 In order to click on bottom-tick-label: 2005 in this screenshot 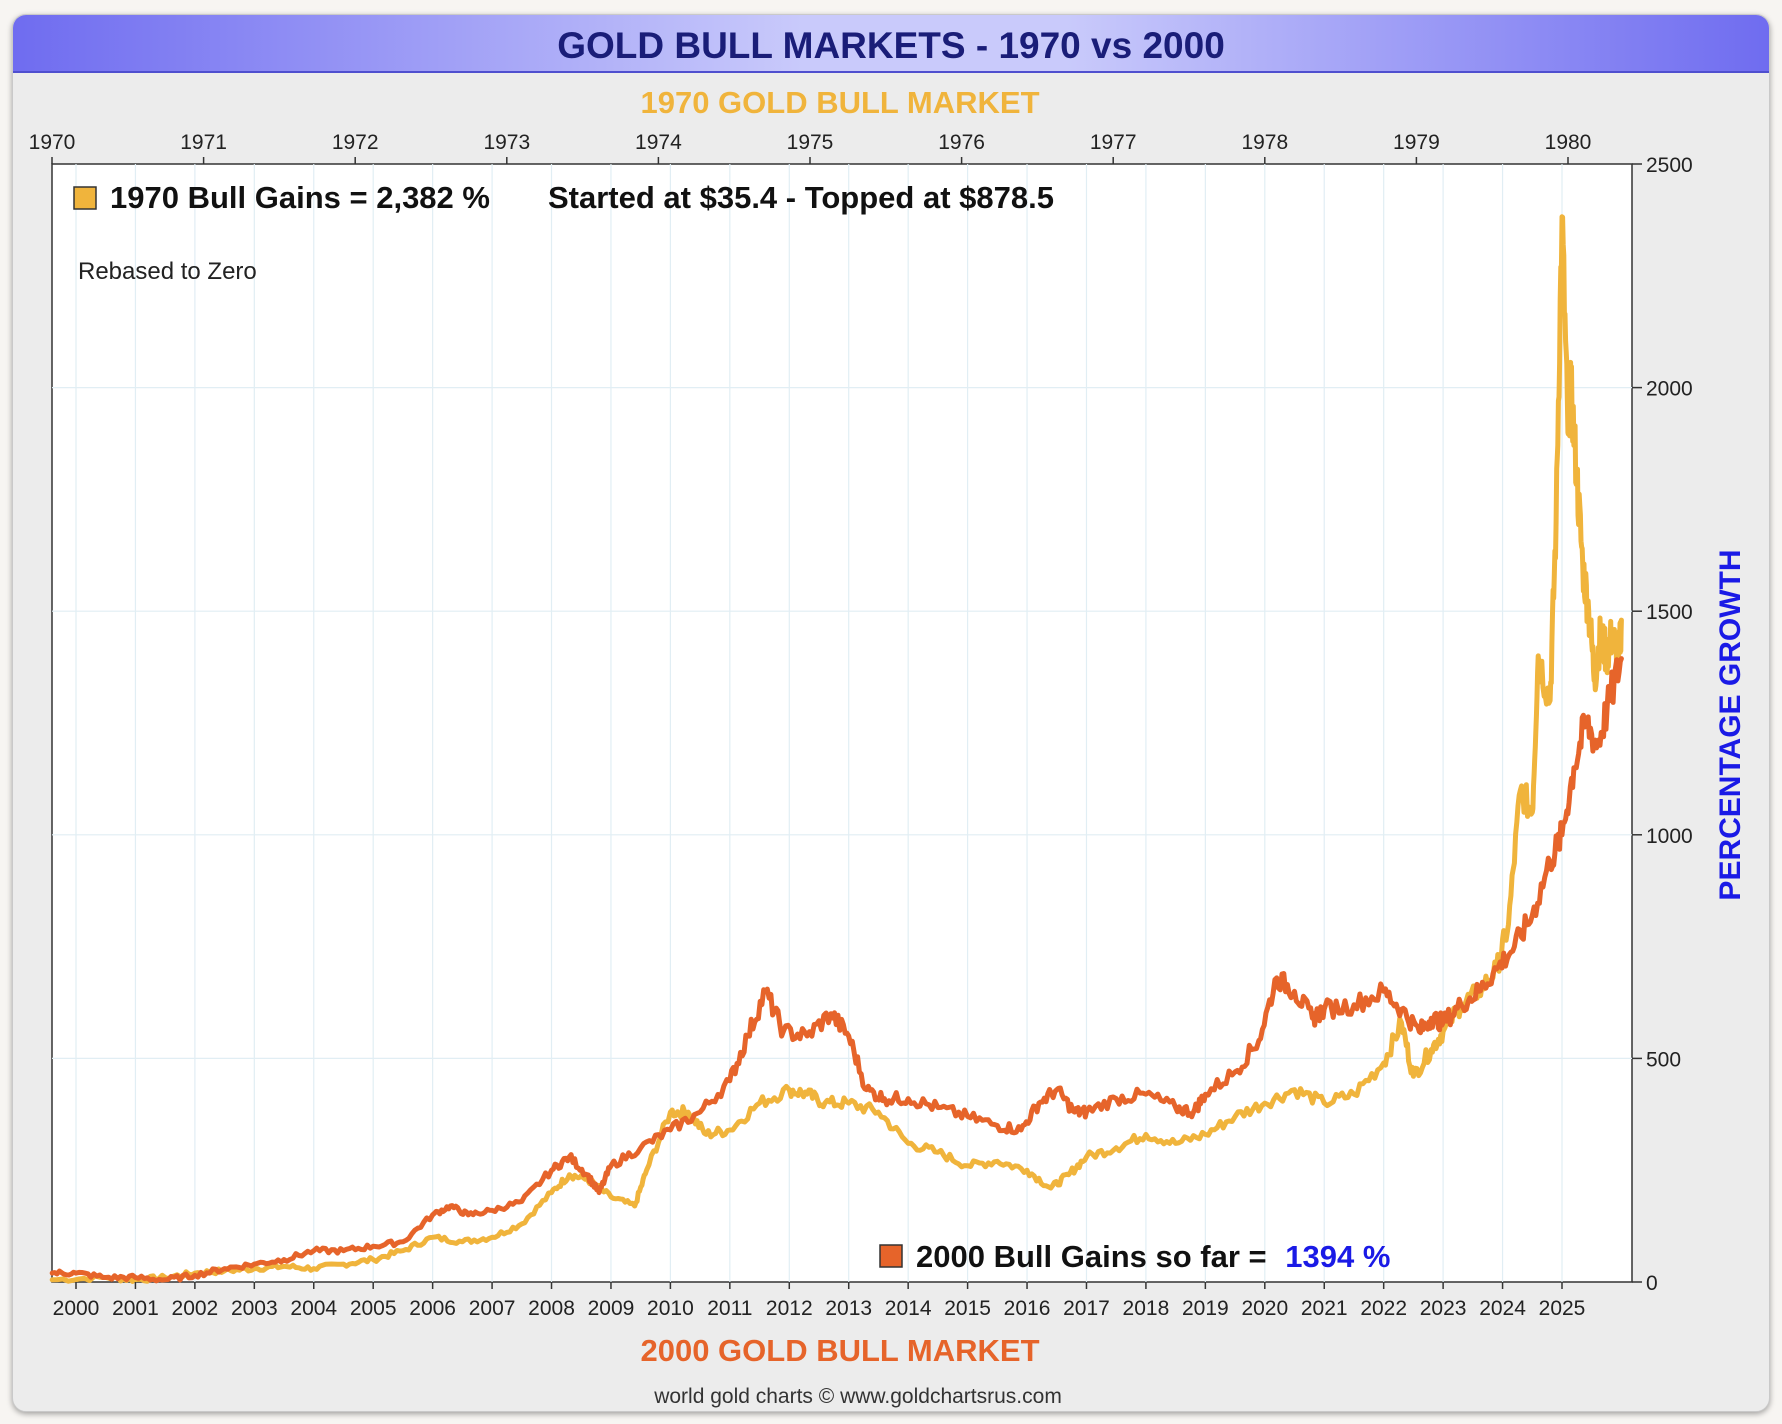, I will do `click(373, 1308)`.